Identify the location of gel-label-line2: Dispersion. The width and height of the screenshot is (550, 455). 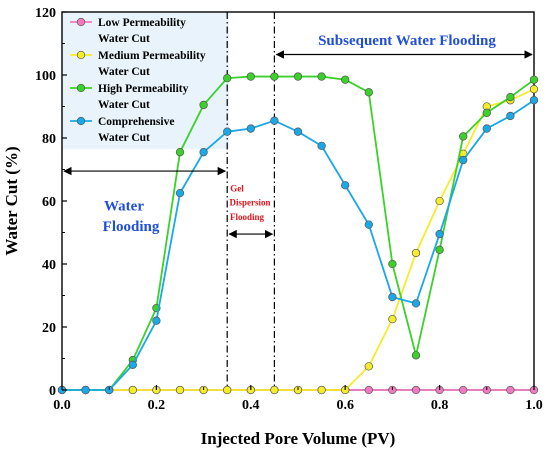
(249, 203).